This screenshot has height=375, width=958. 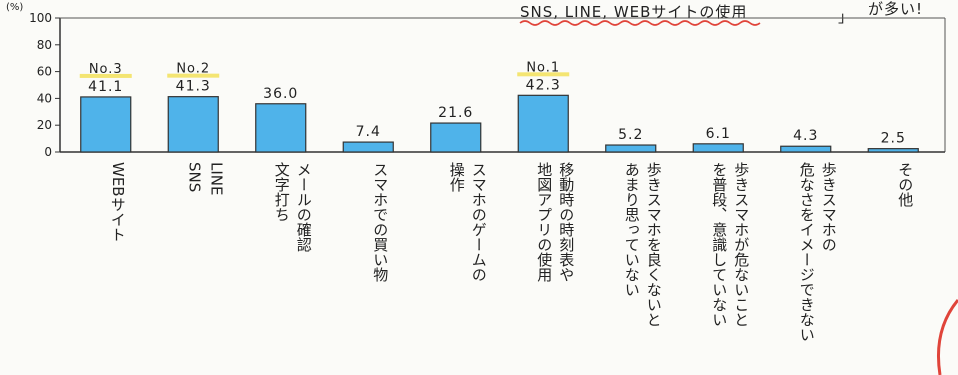 I want to click on data-label: 7.4, so click(x=368, y=132).